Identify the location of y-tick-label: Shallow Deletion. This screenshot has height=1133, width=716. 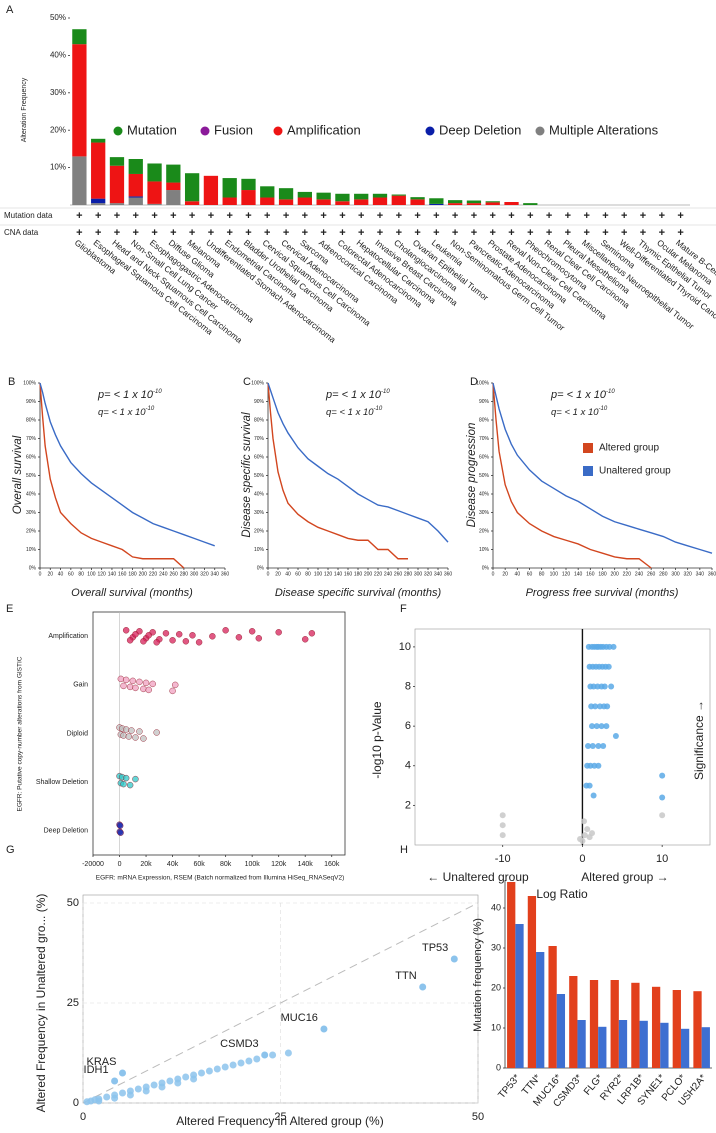
(62, 782).